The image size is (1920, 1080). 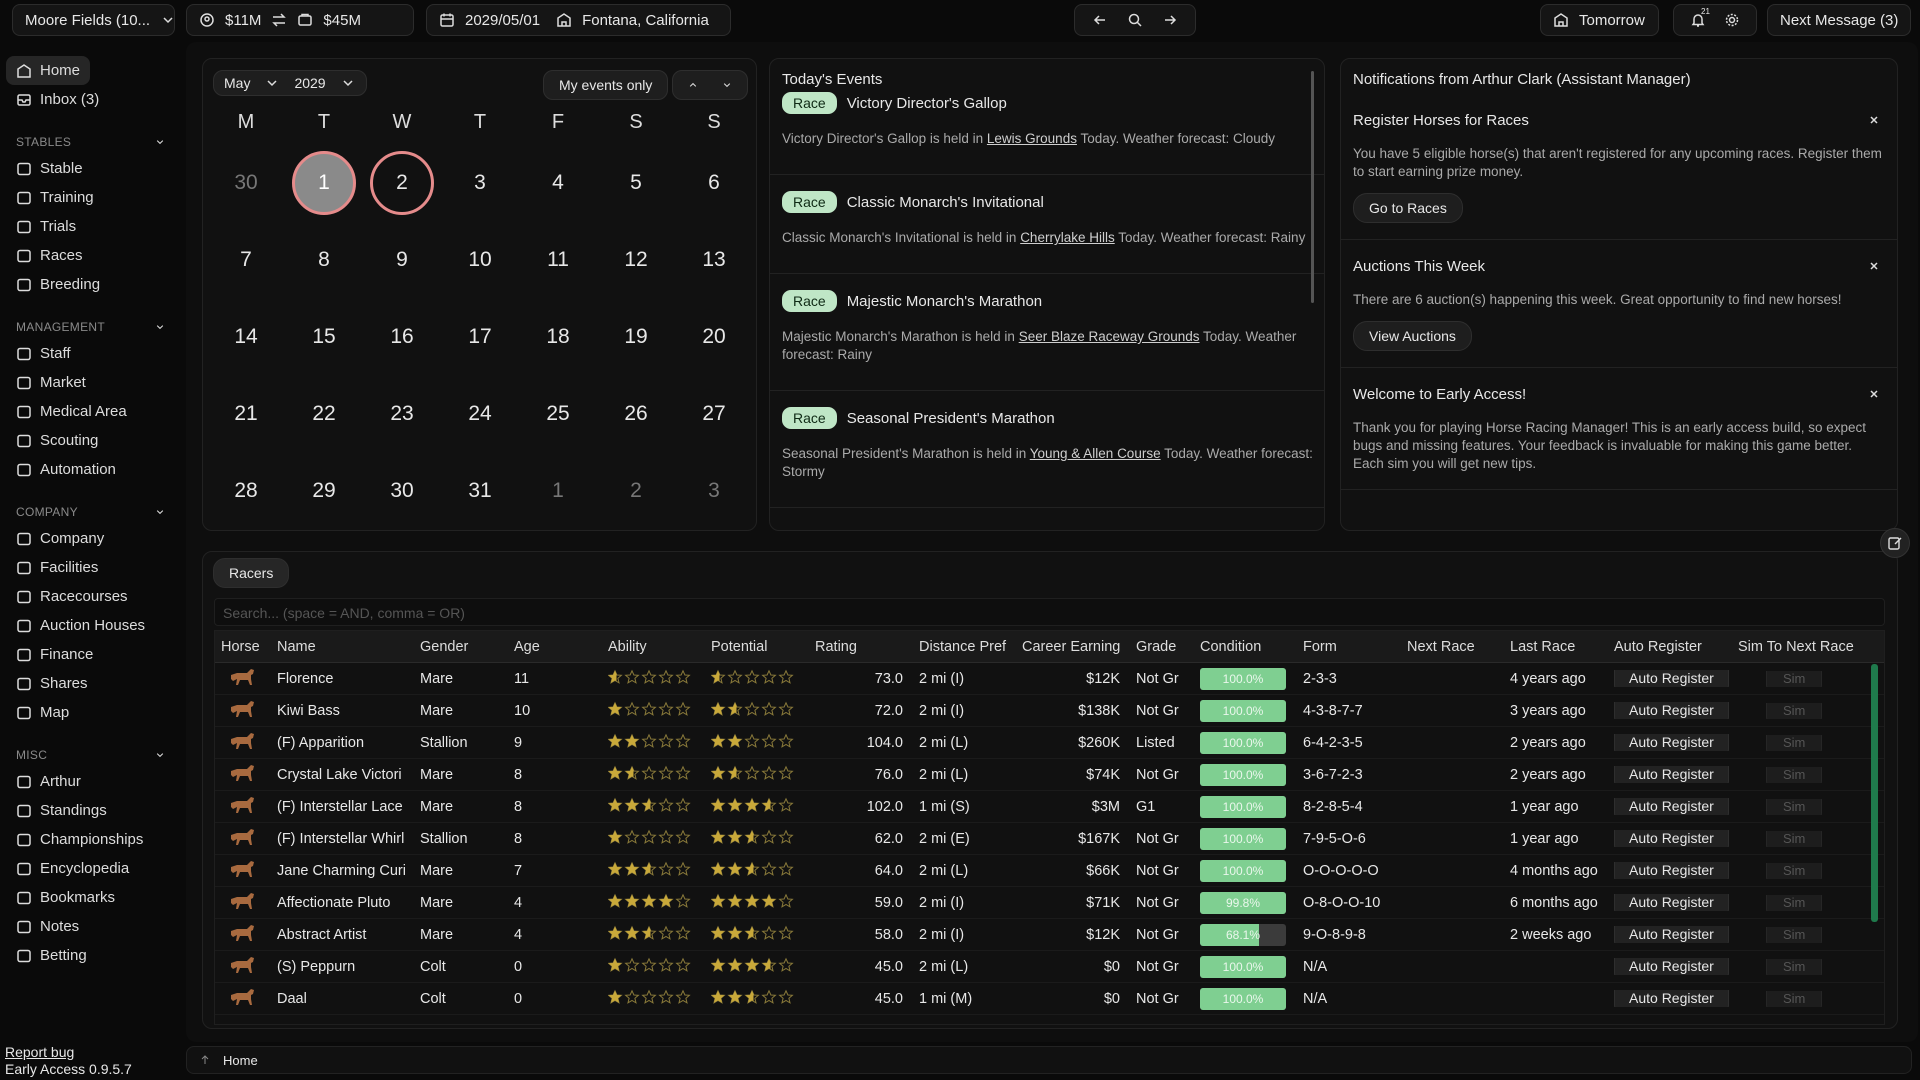 I want to click on calendar-day: 16, so click(x=402, y=336).